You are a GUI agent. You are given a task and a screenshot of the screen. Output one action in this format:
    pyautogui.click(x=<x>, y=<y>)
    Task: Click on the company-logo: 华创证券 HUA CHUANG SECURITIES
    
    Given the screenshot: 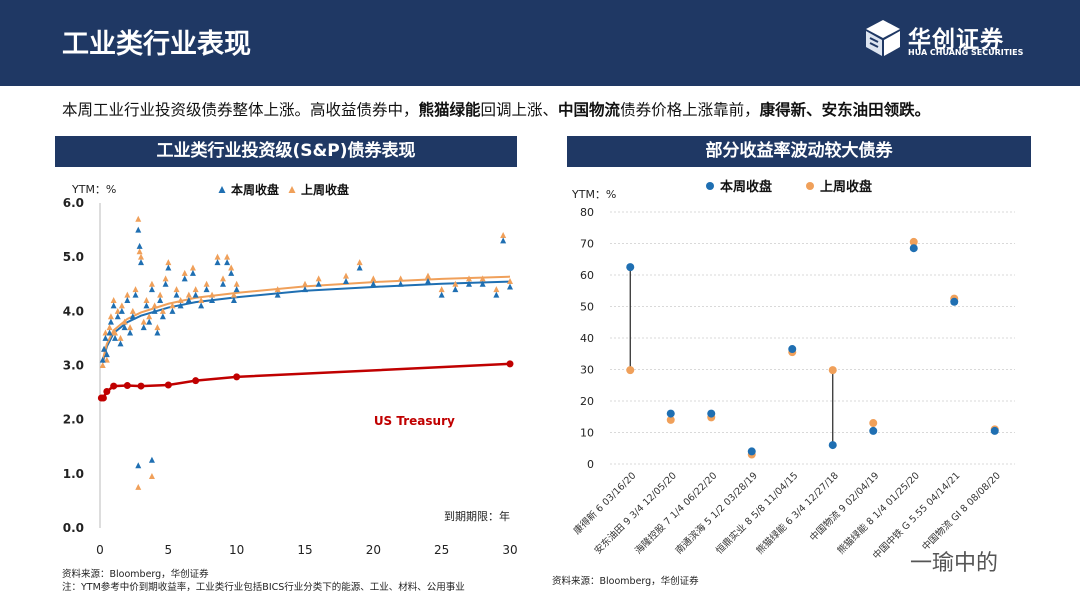 What is the action you would take?
    pyautogui.click(x=949, y=40)
    